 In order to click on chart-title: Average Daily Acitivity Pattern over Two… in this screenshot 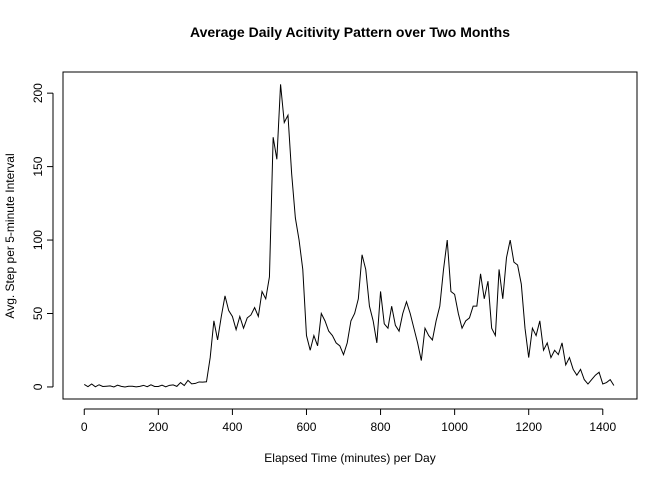, I will do `click(350, 32)`.